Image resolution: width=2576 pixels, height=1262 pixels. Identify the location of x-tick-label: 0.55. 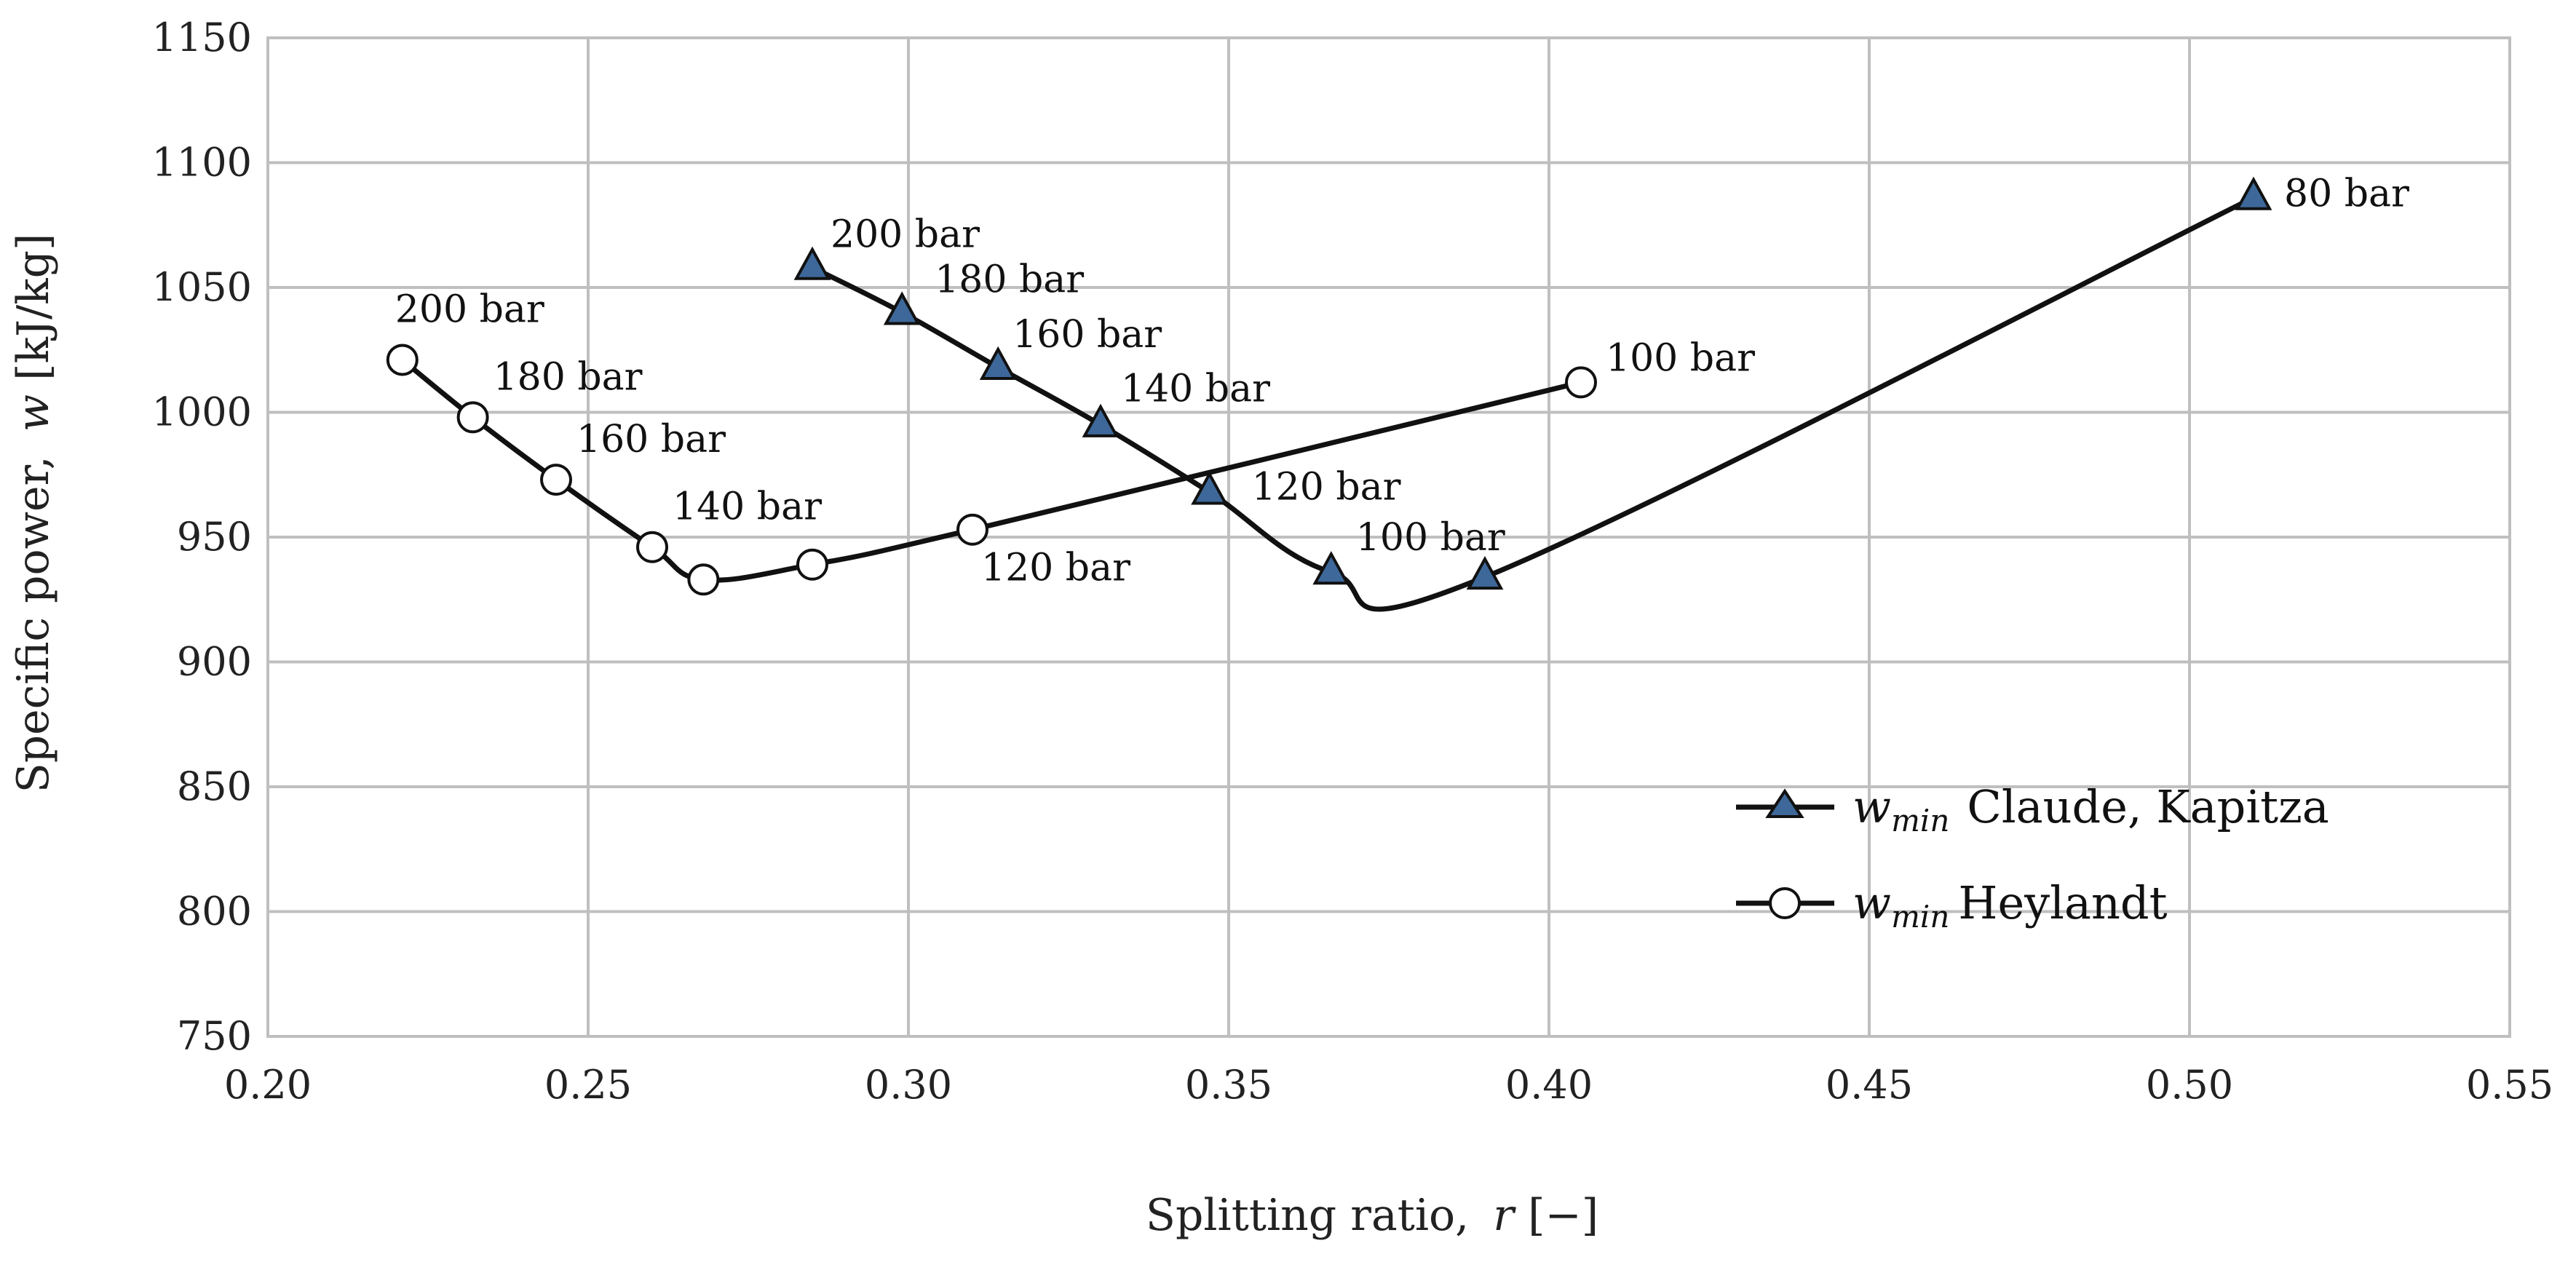
(2509, 1085).